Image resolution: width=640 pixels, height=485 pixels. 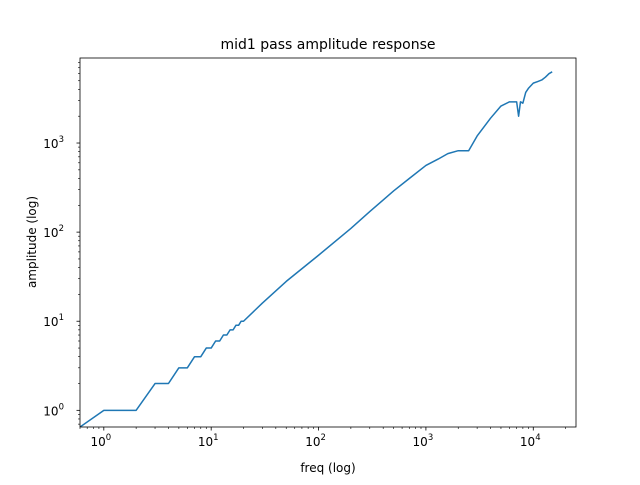 I want to click on x-tick-label-exponent: 1, so click(x=215, y=438).